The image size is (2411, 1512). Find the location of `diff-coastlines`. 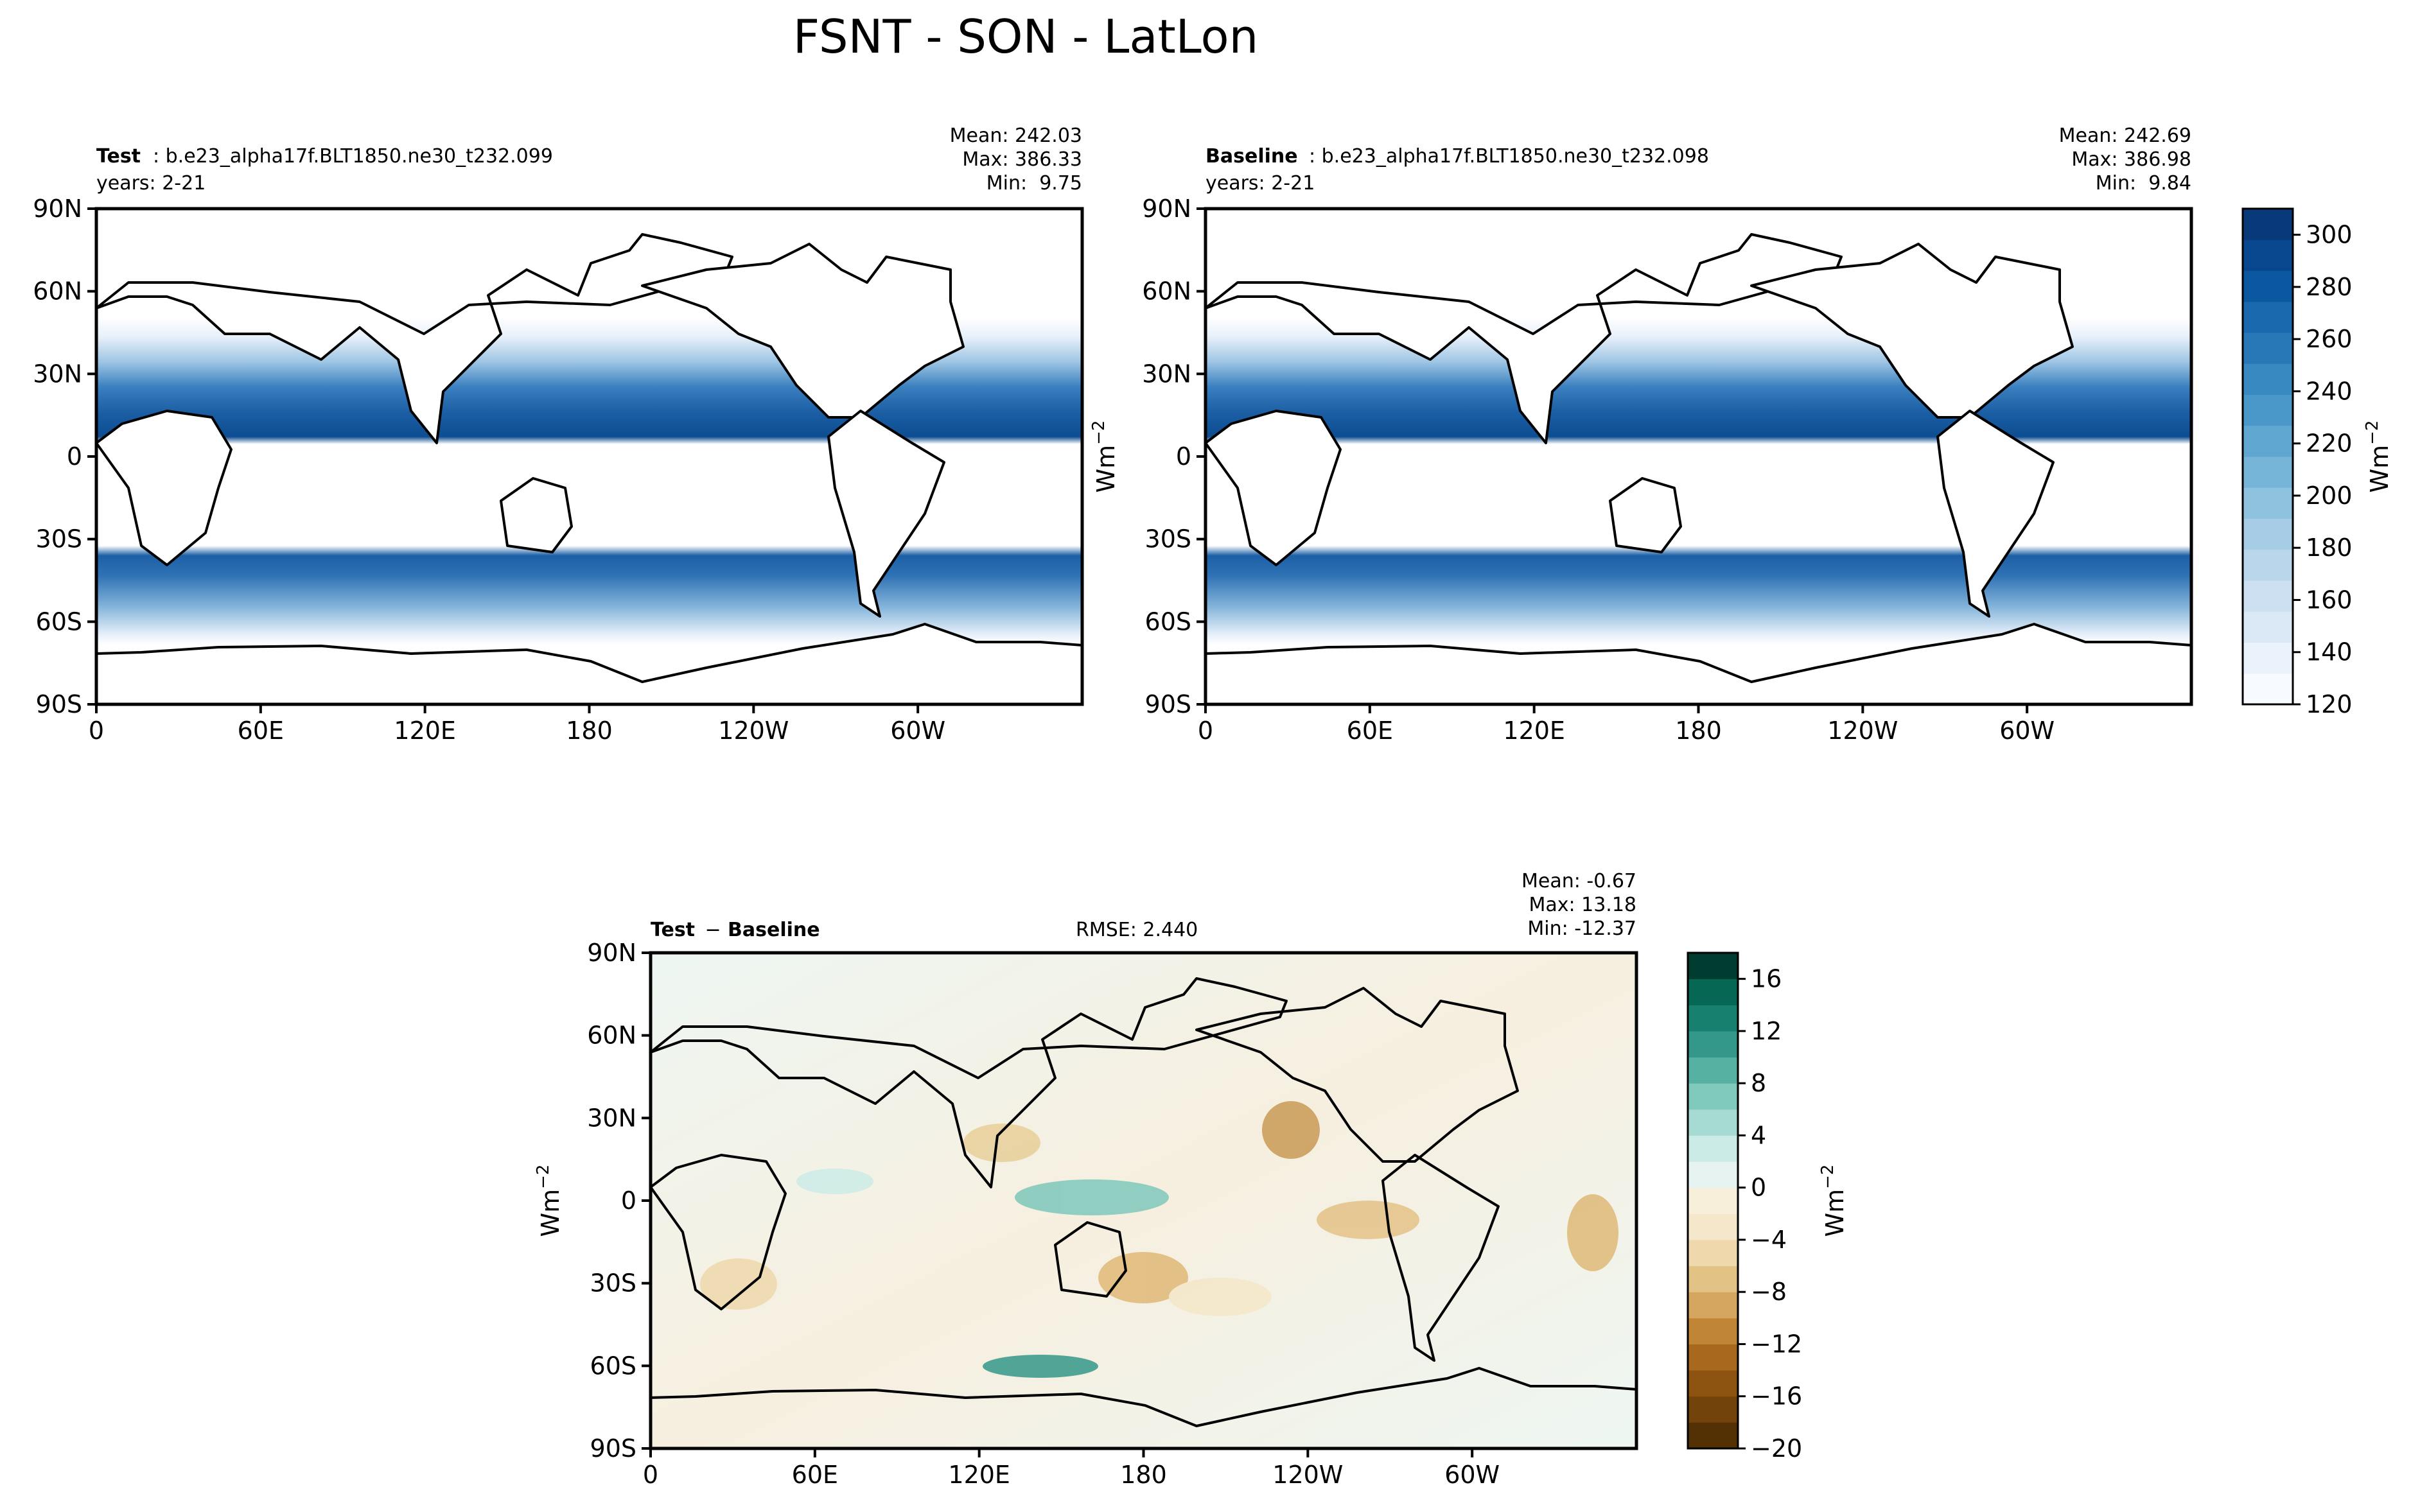

diff-coastlines is located at coordinates (1143, 1202).